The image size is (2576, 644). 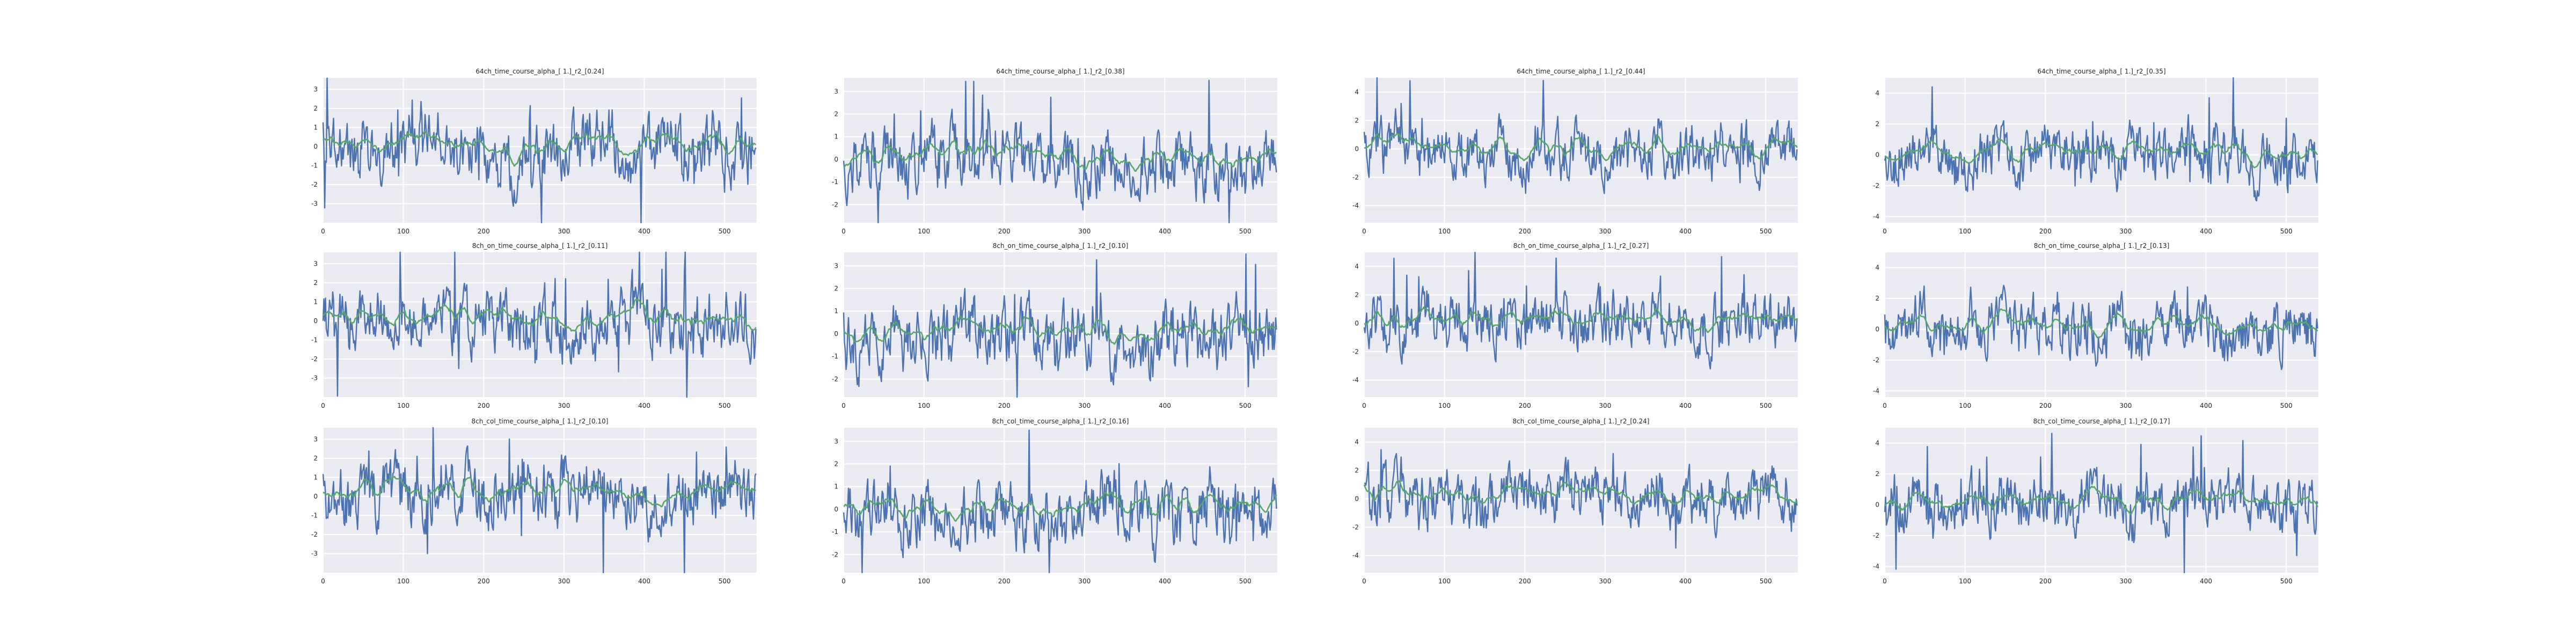 What do you see at coordinates (1581, 246) in the screenshot?
I see `subplot-title: 8ch_on_time_course_alpha_[ 1.]_r2_[0.27]` at bounding box center [1581, 246].